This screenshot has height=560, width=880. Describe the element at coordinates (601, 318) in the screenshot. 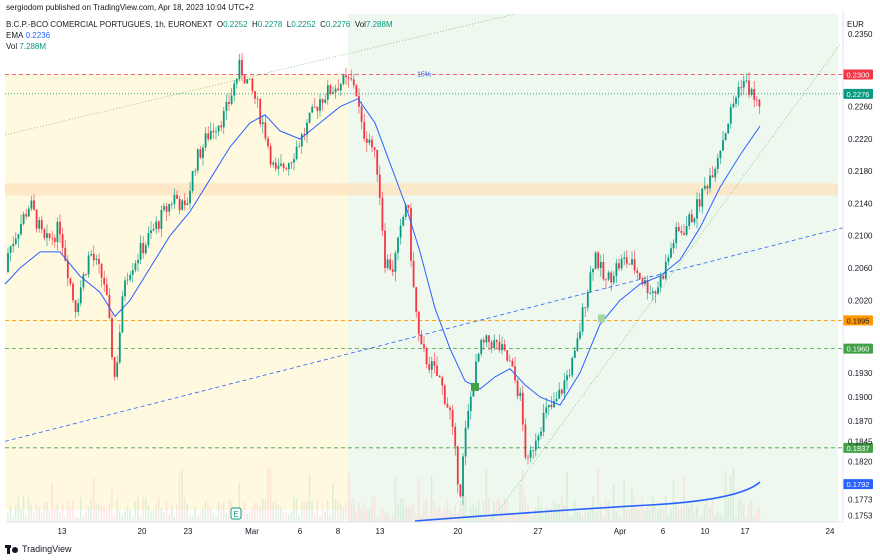

I see `signal-marker-icon` at that location.